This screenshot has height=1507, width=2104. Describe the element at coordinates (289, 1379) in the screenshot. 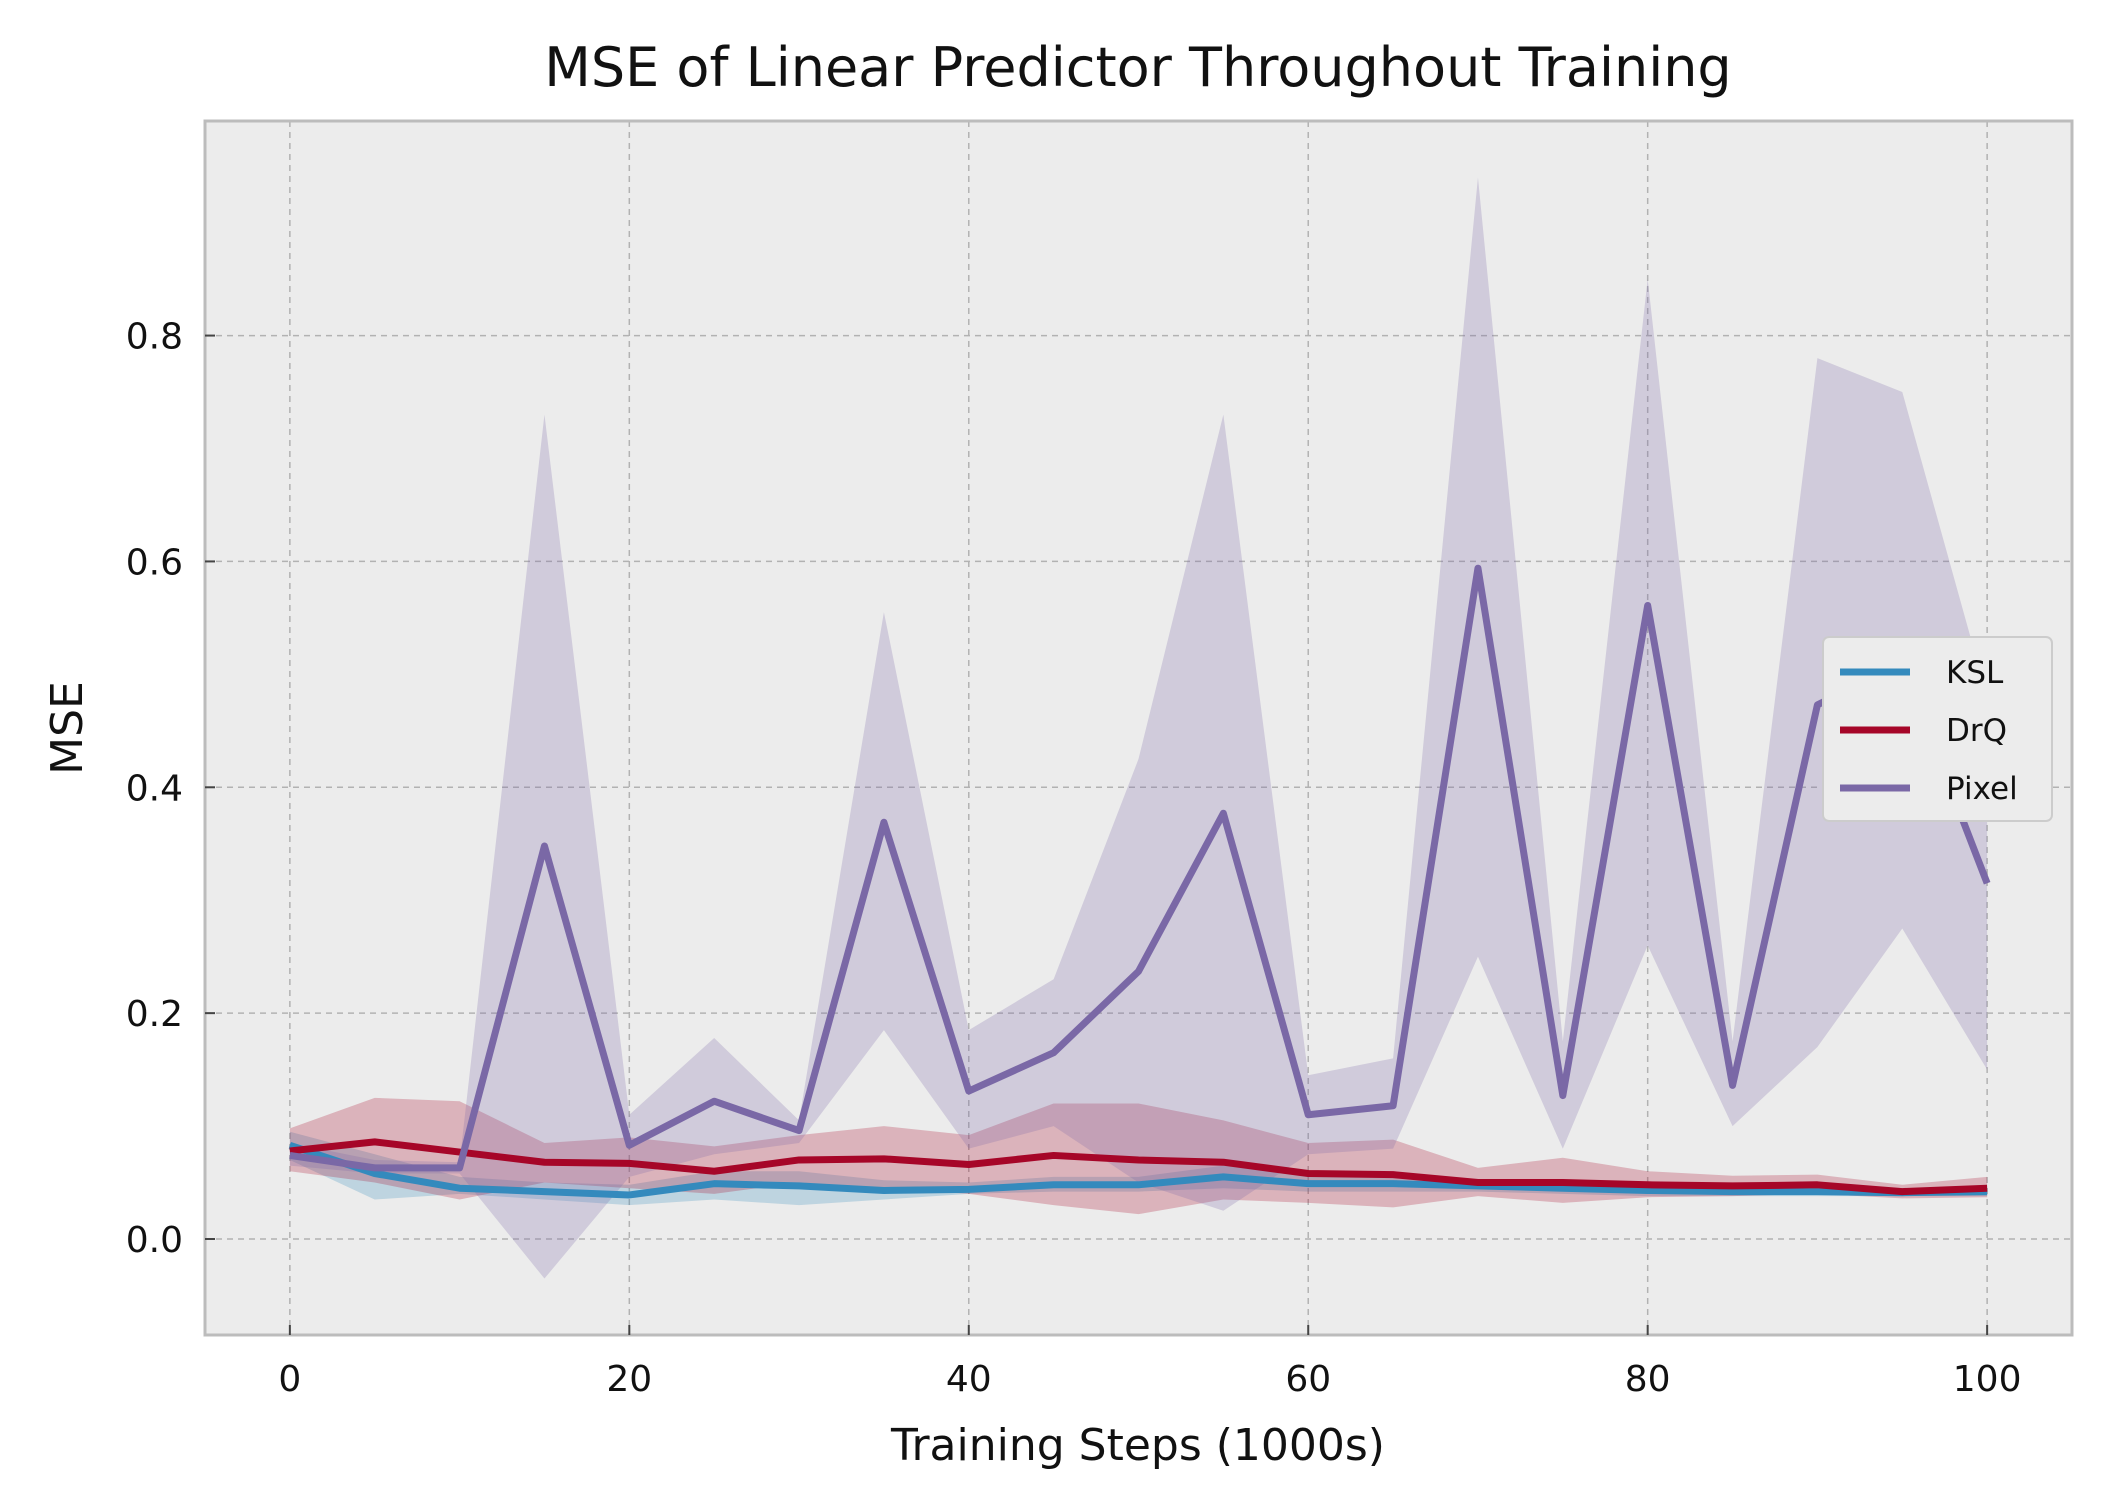

I see `x-tick-label: 0` at that location.